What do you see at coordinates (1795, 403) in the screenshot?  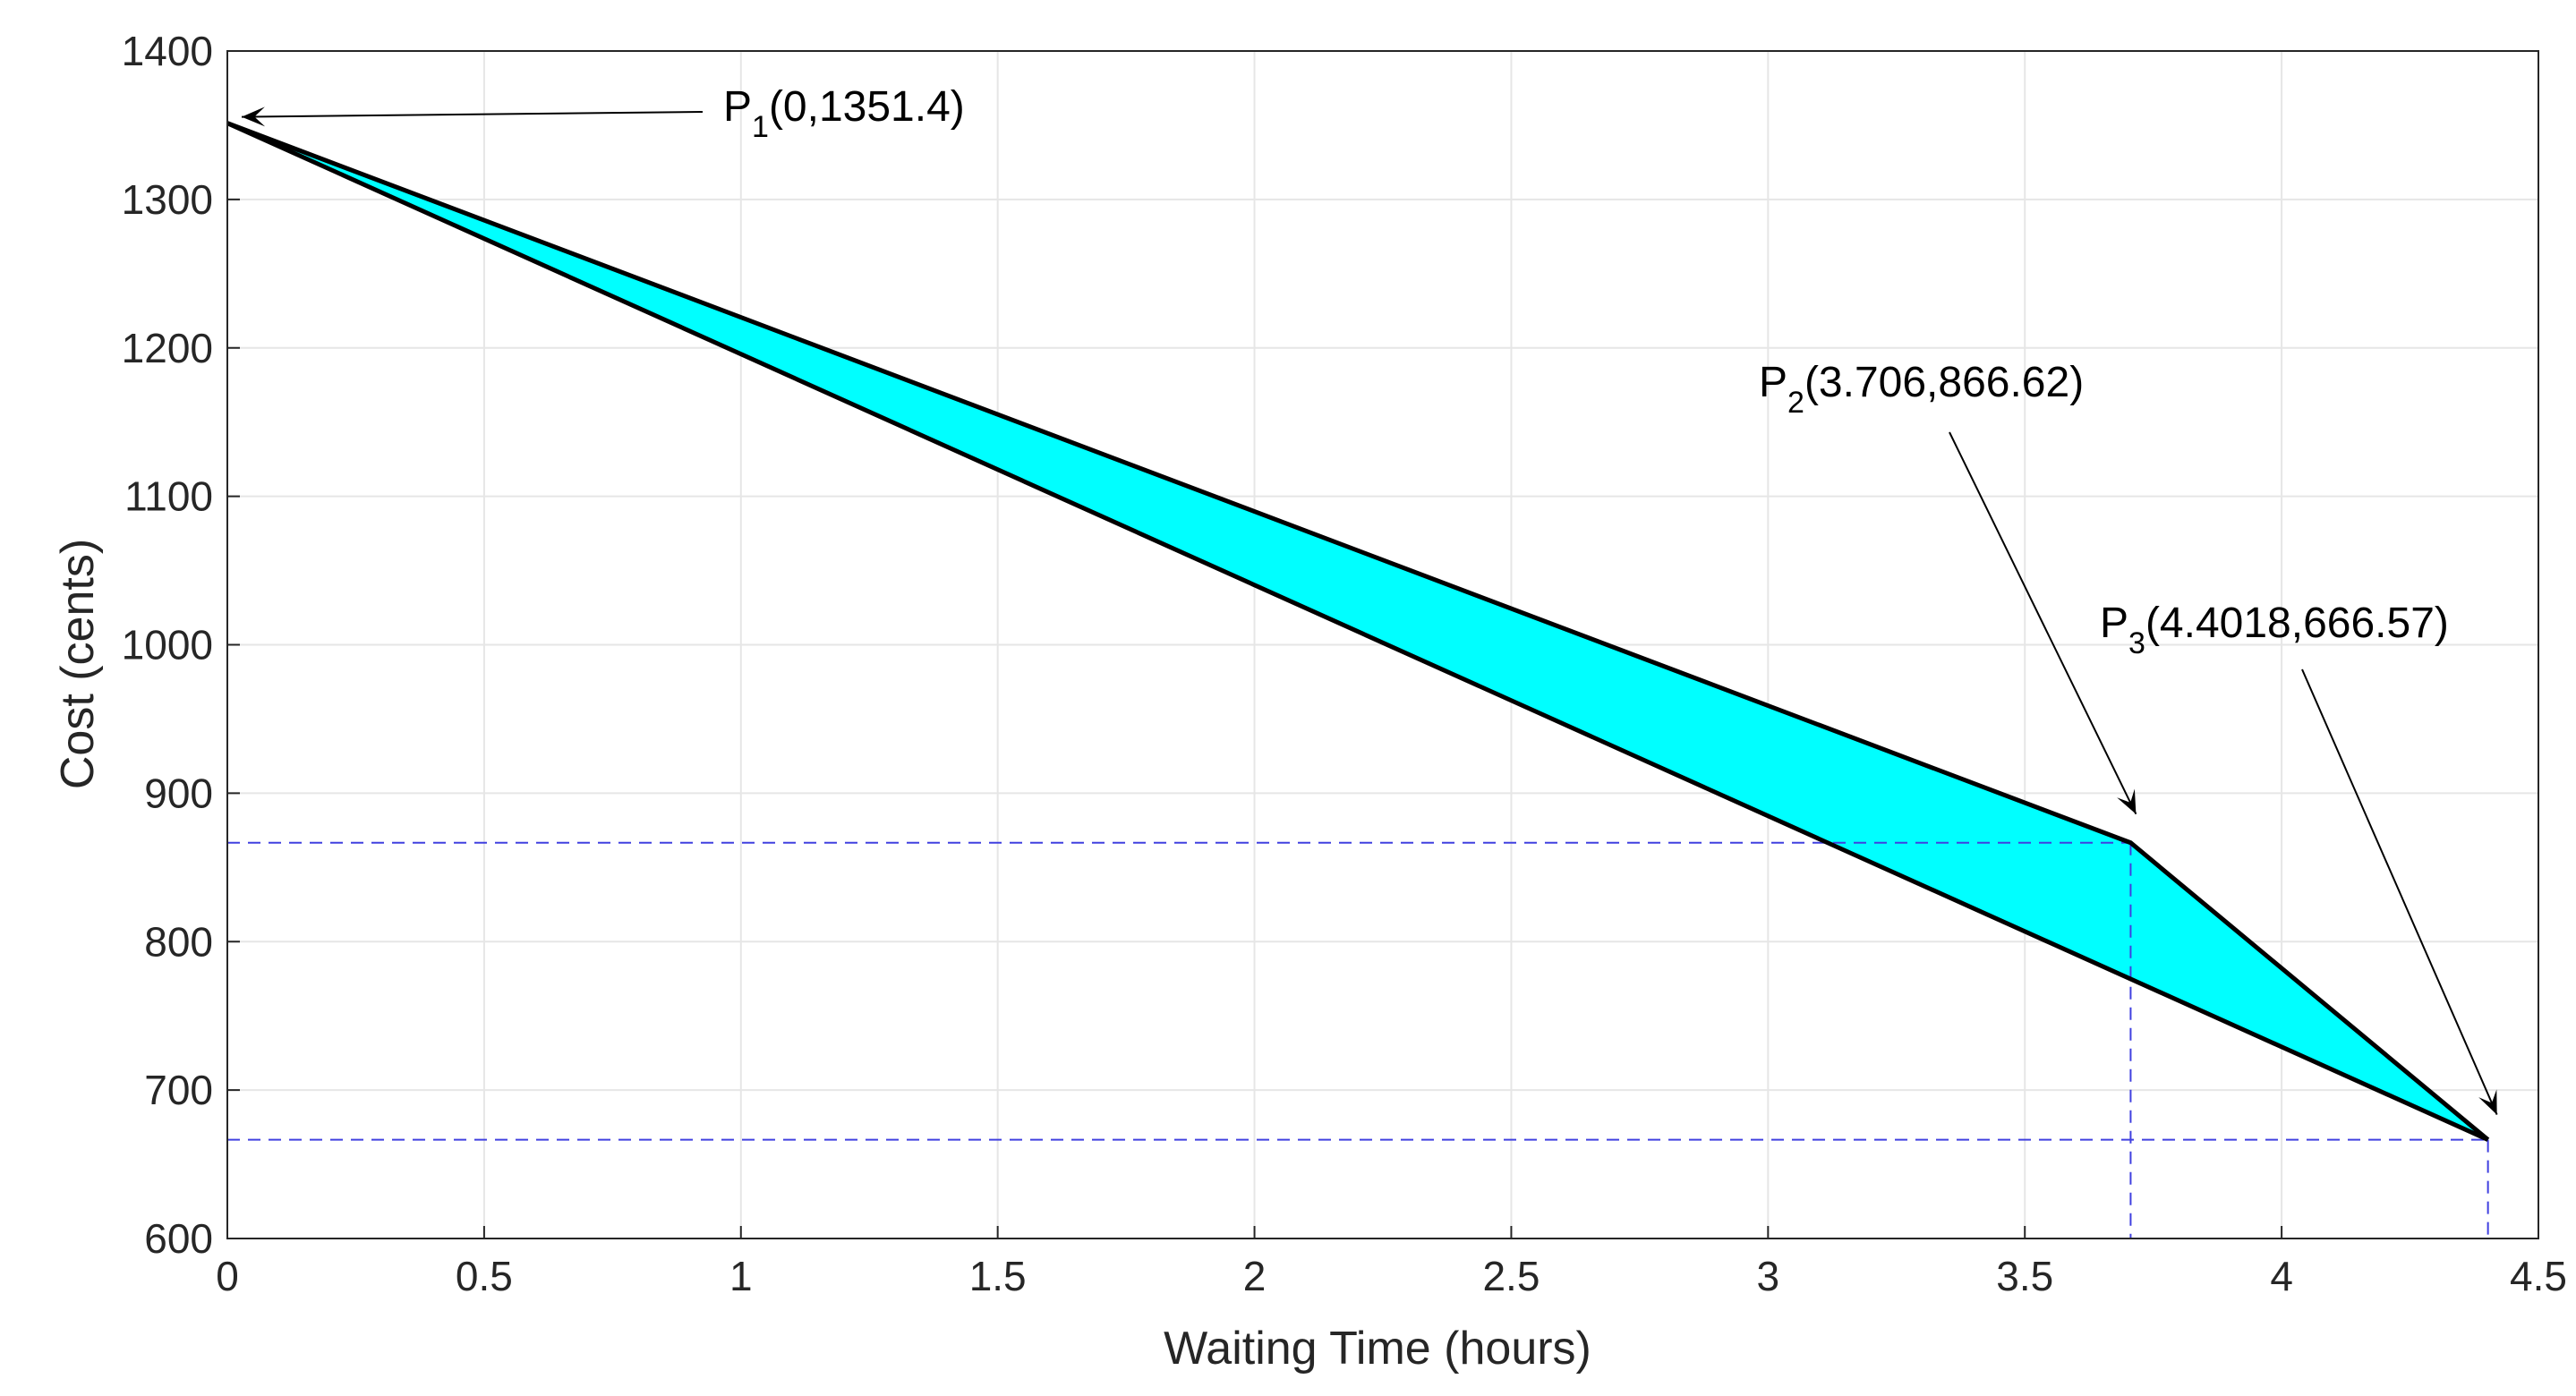 I see `annotation-subscript: 2` at bounding box center [1795, 403].